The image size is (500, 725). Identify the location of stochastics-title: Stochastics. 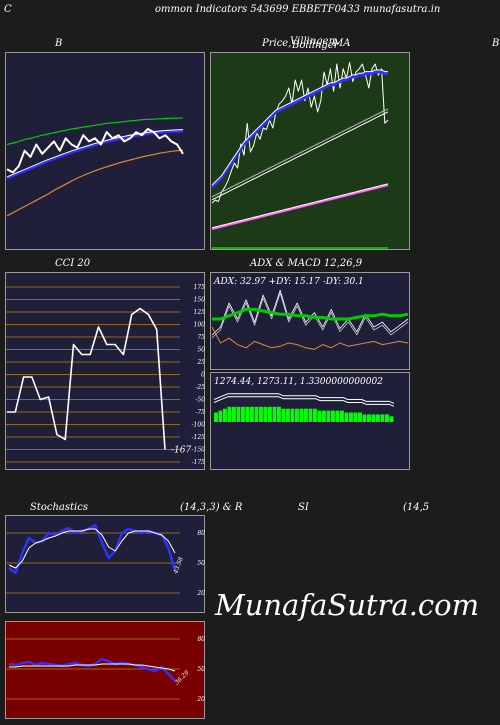
(59, 507).